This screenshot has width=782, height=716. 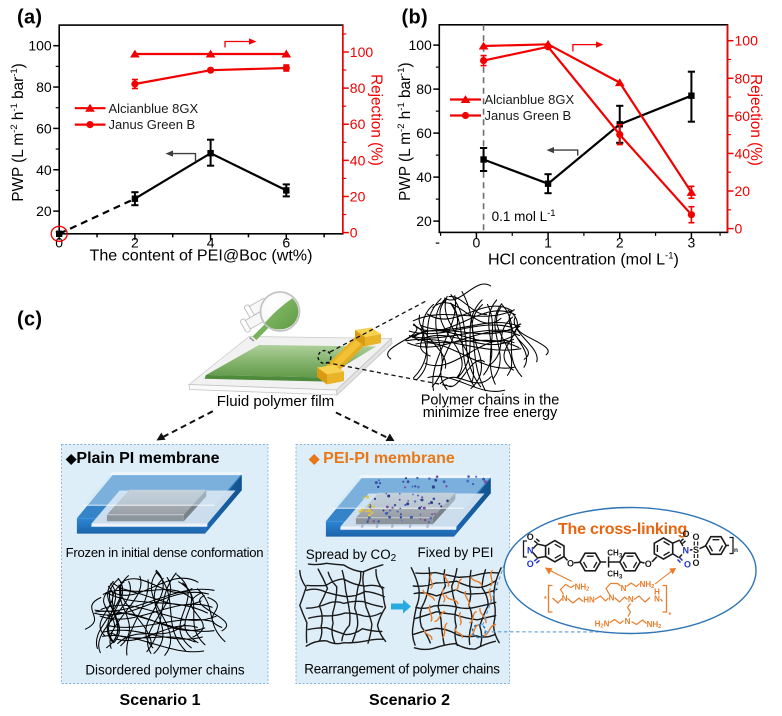 I want to click on svg-text: Polymer chains in the, so click(x=490, y=401).